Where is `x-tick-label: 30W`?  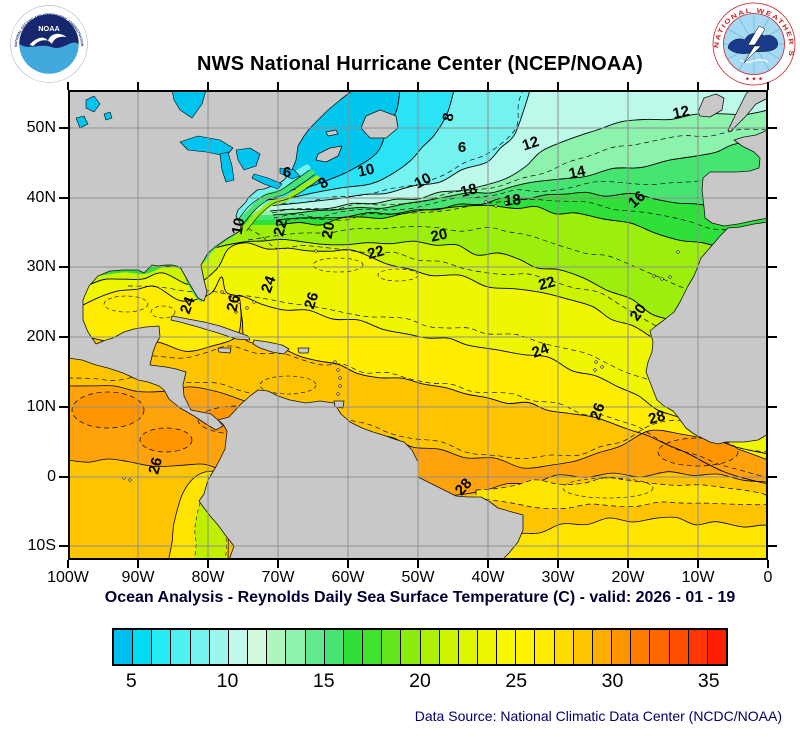 x-tick-label: 30W is located at coordinates (558, 577).